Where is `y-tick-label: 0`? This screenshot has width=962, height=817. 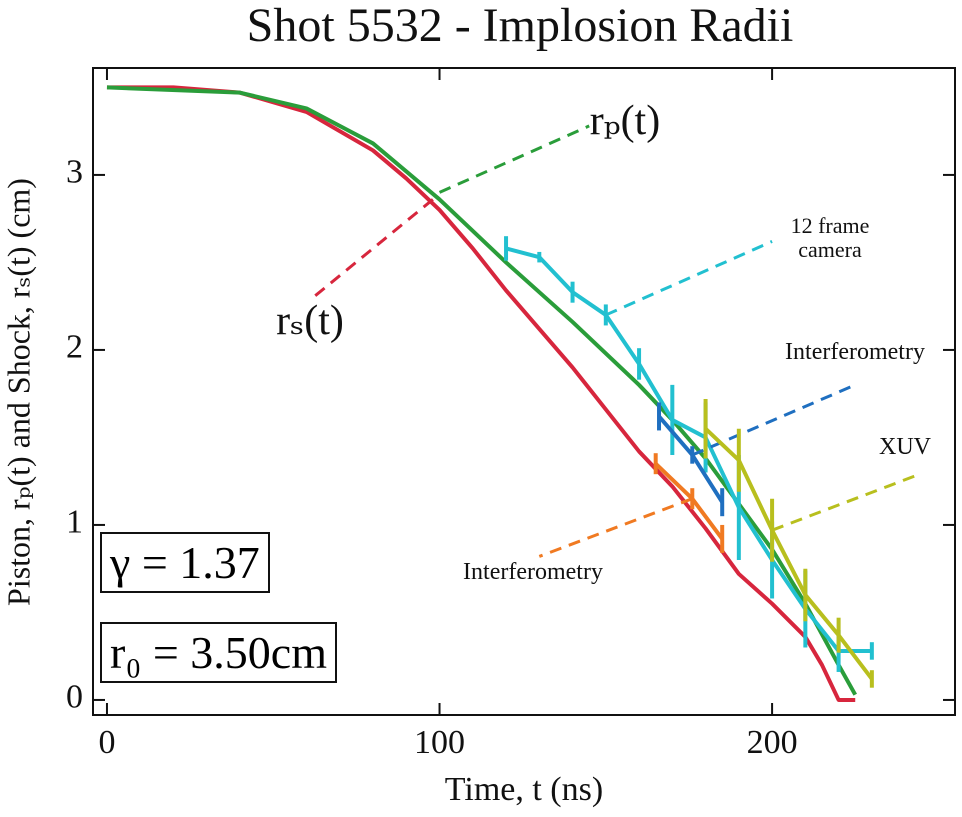 y-tick-label: 0 is located at coordinates (74, 697).